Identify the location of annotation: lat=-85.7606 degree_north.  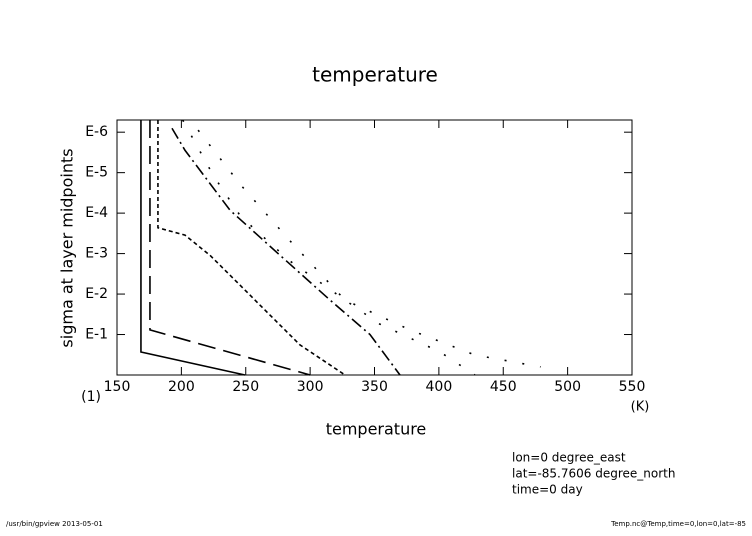
(593, 474).